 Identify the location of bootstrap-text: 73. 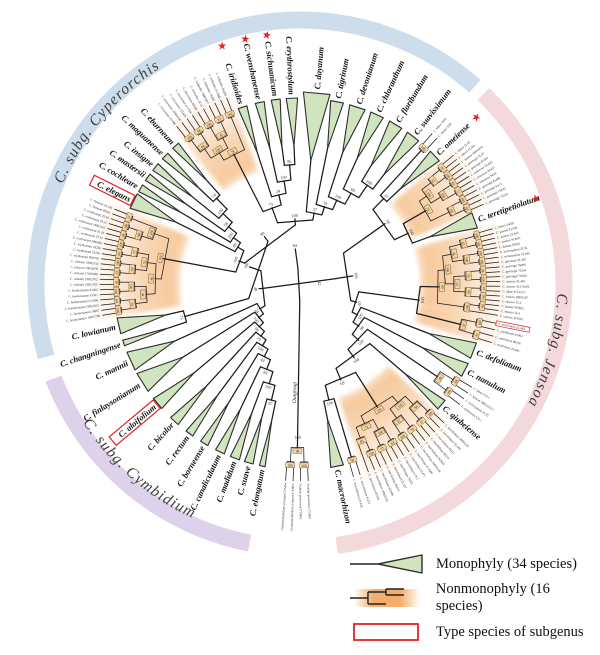
(182, 317).